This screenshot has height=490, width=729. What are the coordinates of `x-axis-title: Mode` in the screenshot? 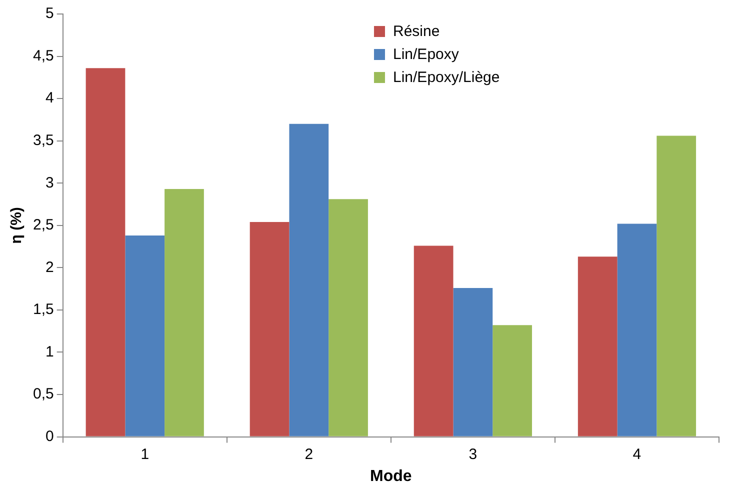 It's located at (391, 476).